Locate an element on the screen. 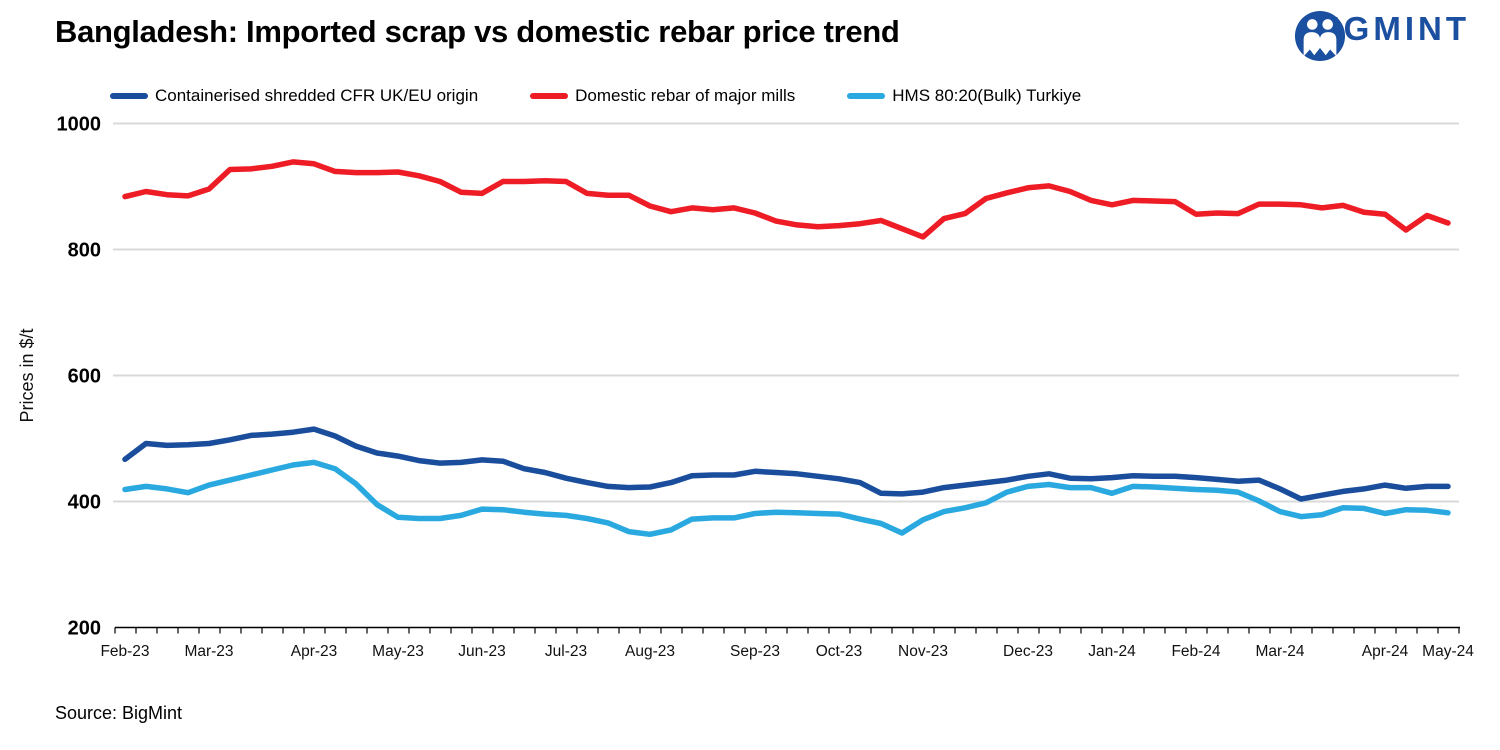 The image size is (1500, 750). source-note: Source: BigMint is located at coordinates (119, 713).